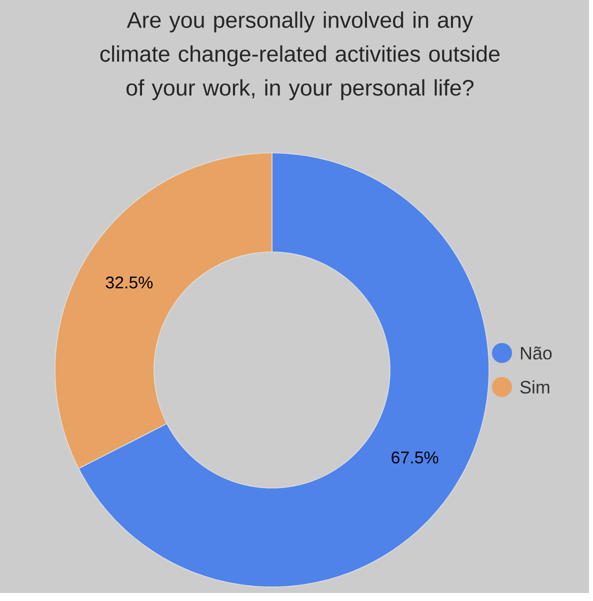 The image size is (593, 601). I want to click on data-label: 32.5%, so click(129, 282).